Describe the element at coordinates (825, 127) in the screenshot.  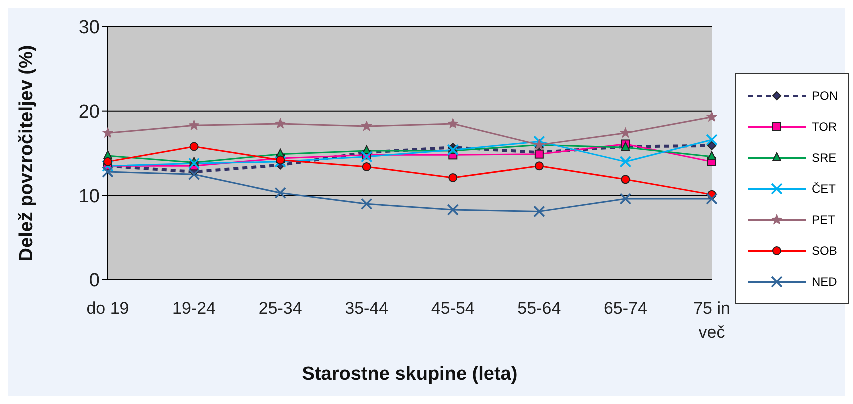
I see `legend-label: TOR` at that location.